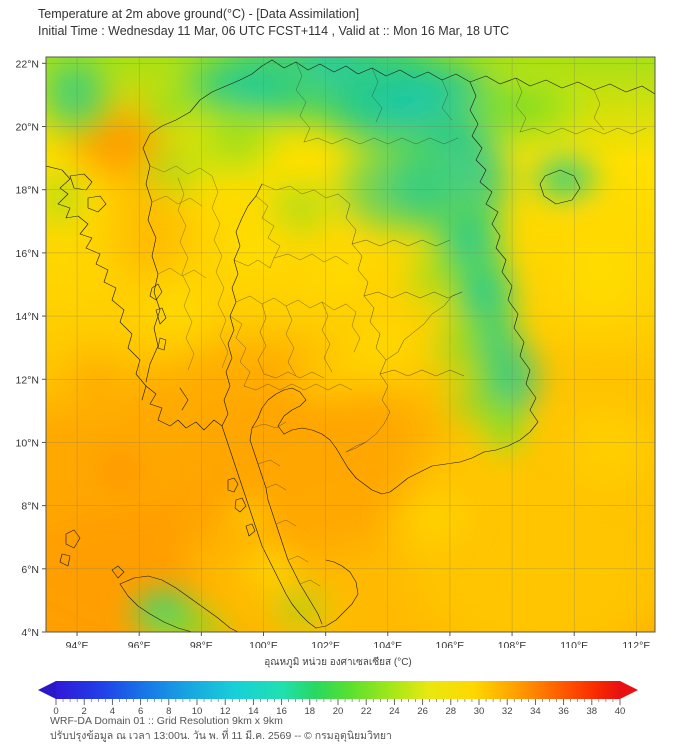  What do you see at coordinates (281, 710) in the screenshot?
I see `svg-text: 16` at bounding box center [281, 710].